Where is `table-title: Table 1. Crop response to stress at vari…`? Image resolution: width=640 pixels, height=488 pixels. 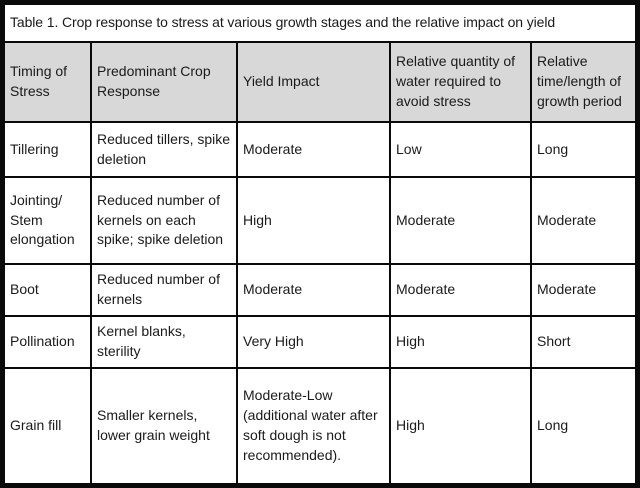
table-title: Table 1. Crop response to stress at vari… is located at coordinates (320, 23).